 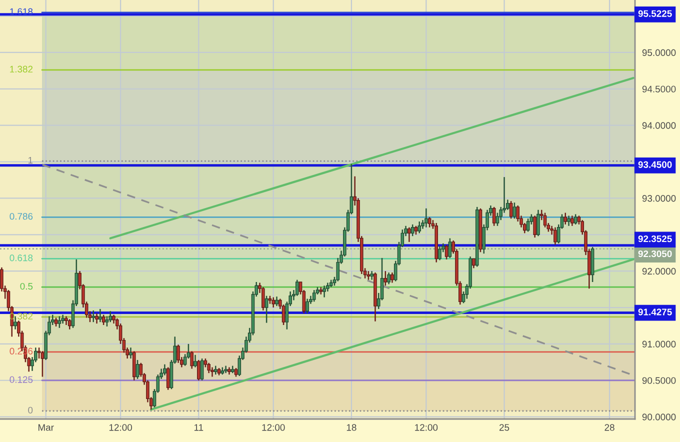 I want to click on ref-line-label: 92.3050, so click(x=655, y=254).